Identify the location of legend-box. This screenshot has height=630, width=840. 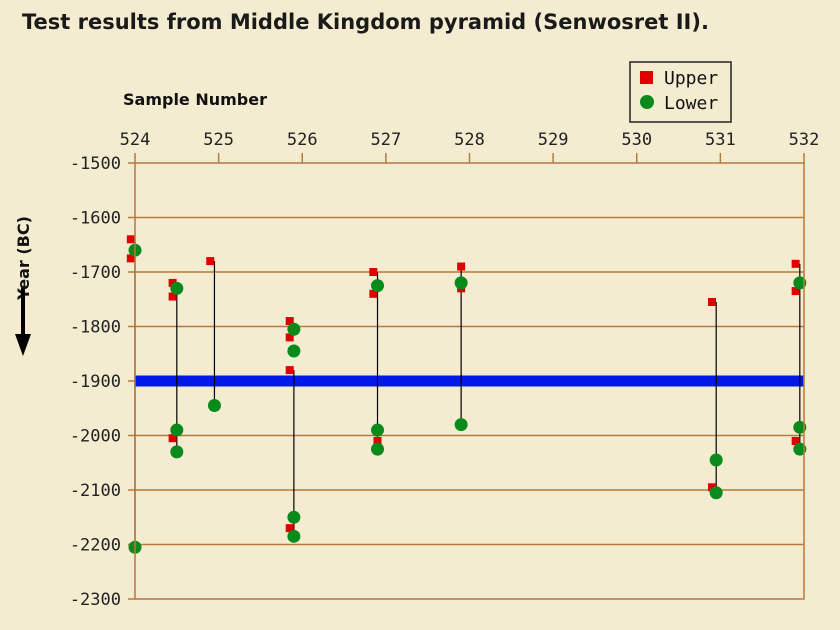
(680, 92).